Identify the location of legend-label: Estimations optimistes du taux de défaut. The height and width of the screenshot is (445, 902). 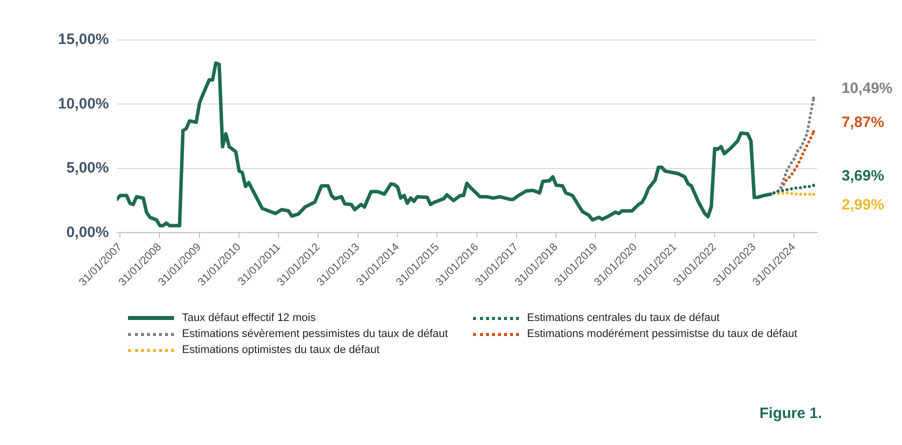
(281, 350).